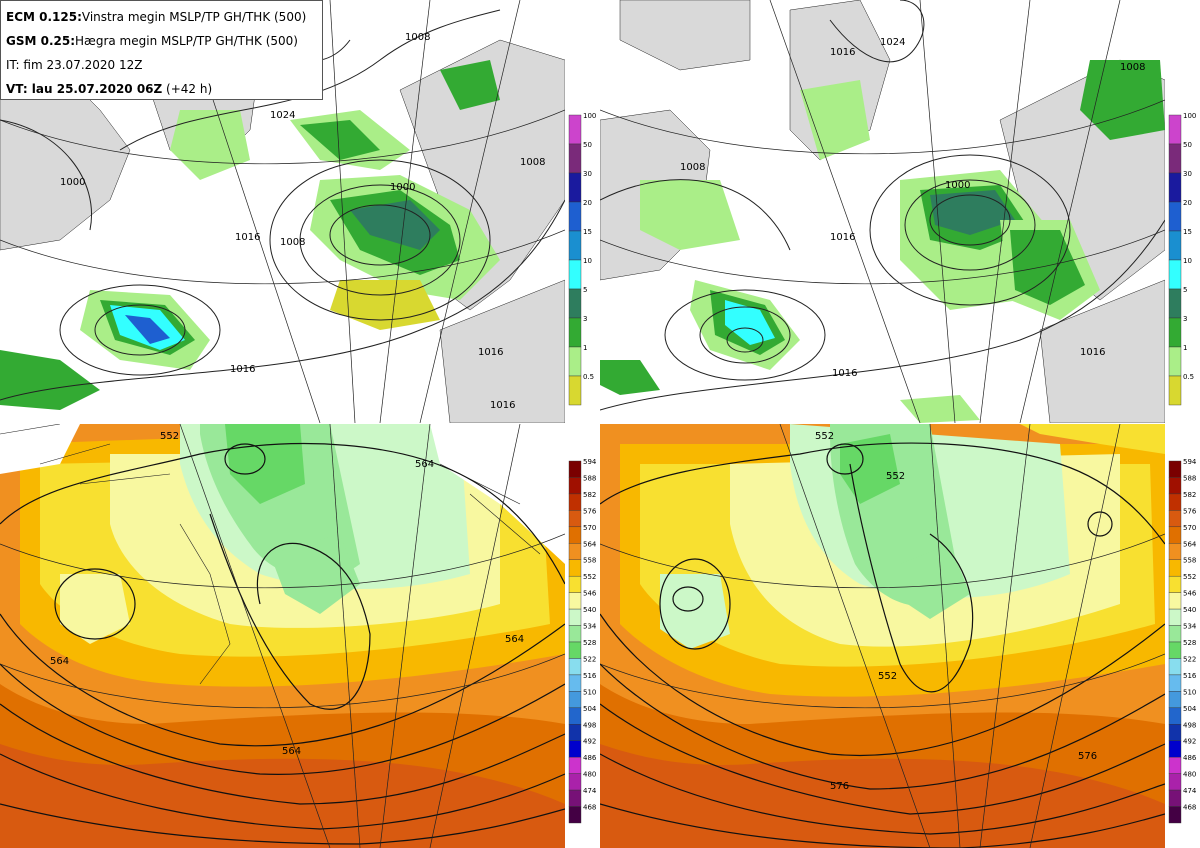 The height and width of the screenshot is (848, 1200). I want to click on legend-tick-label: 20, so click(1187, 203).